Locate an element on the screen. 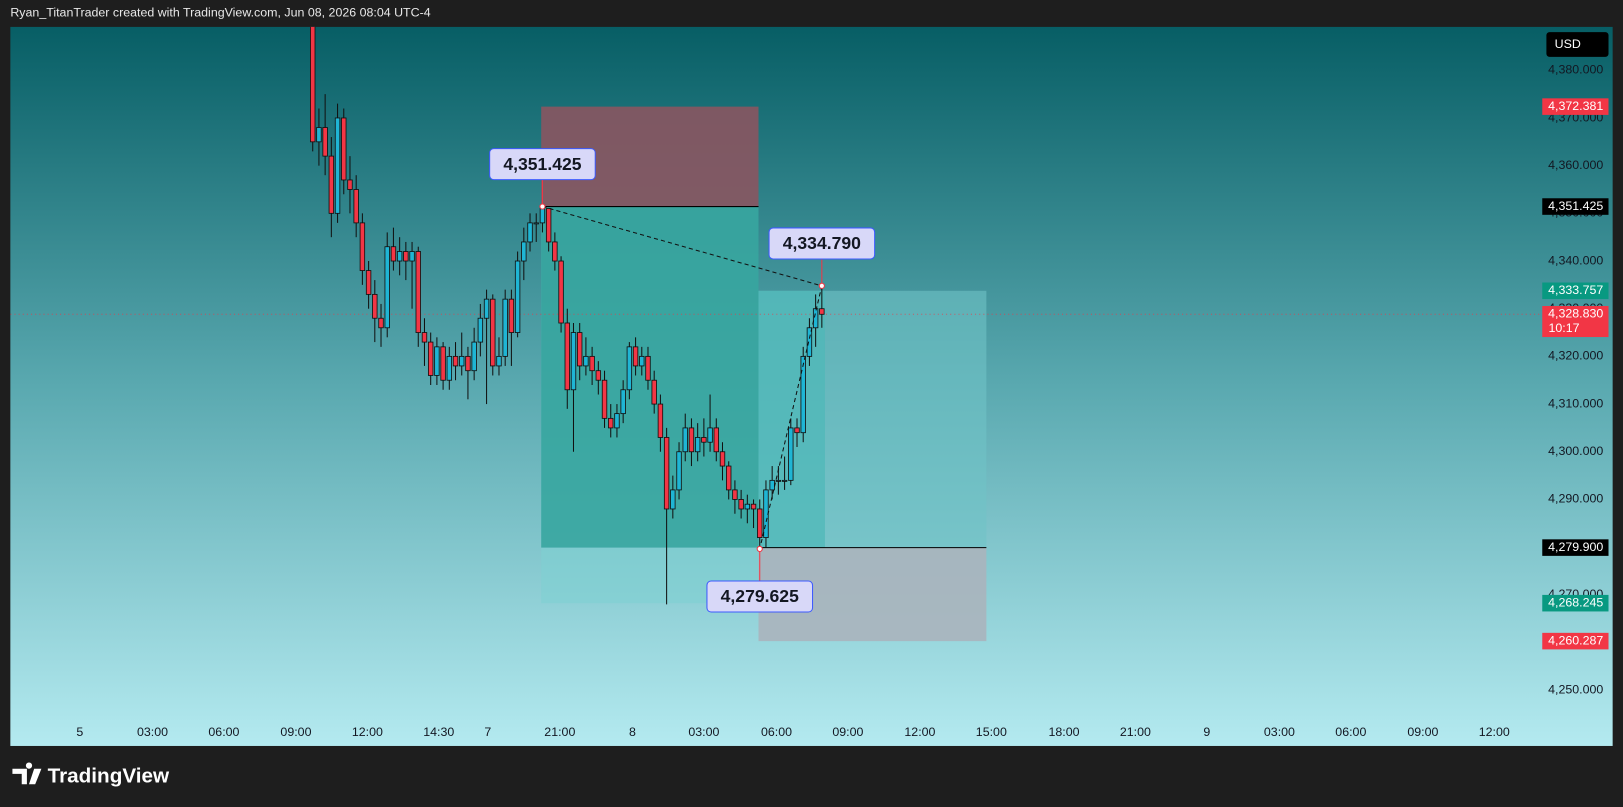 The width and height of the screenshot is (1623, 807). callout-label: 4,334.790 is located at coordinates (822, 243).